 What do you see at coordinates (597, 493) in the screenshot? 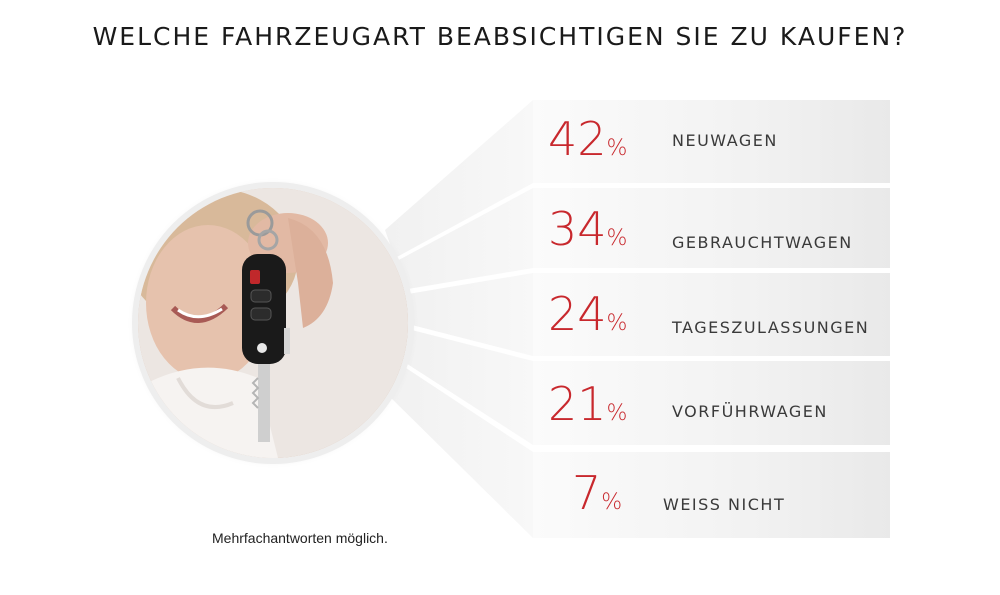
I see `value-label: 7%` at bounding box center [597, 493].